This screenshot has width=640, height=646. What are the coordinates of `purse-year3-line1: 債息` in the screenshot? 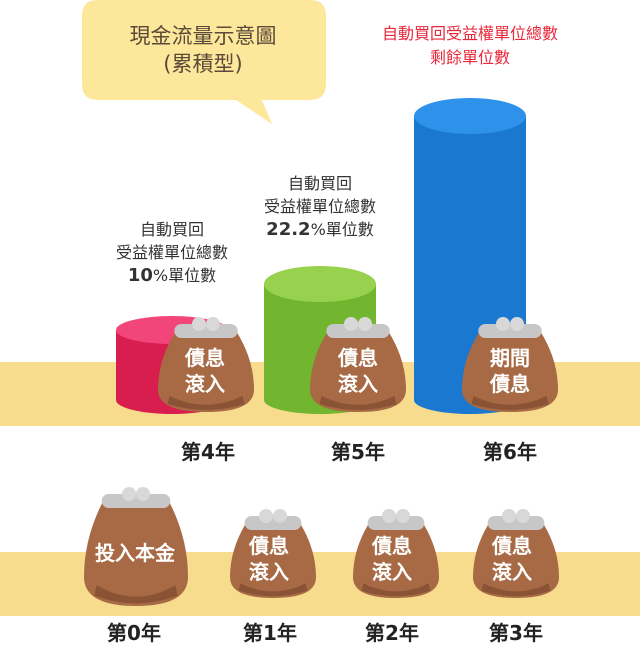 It's located at (512, 546).